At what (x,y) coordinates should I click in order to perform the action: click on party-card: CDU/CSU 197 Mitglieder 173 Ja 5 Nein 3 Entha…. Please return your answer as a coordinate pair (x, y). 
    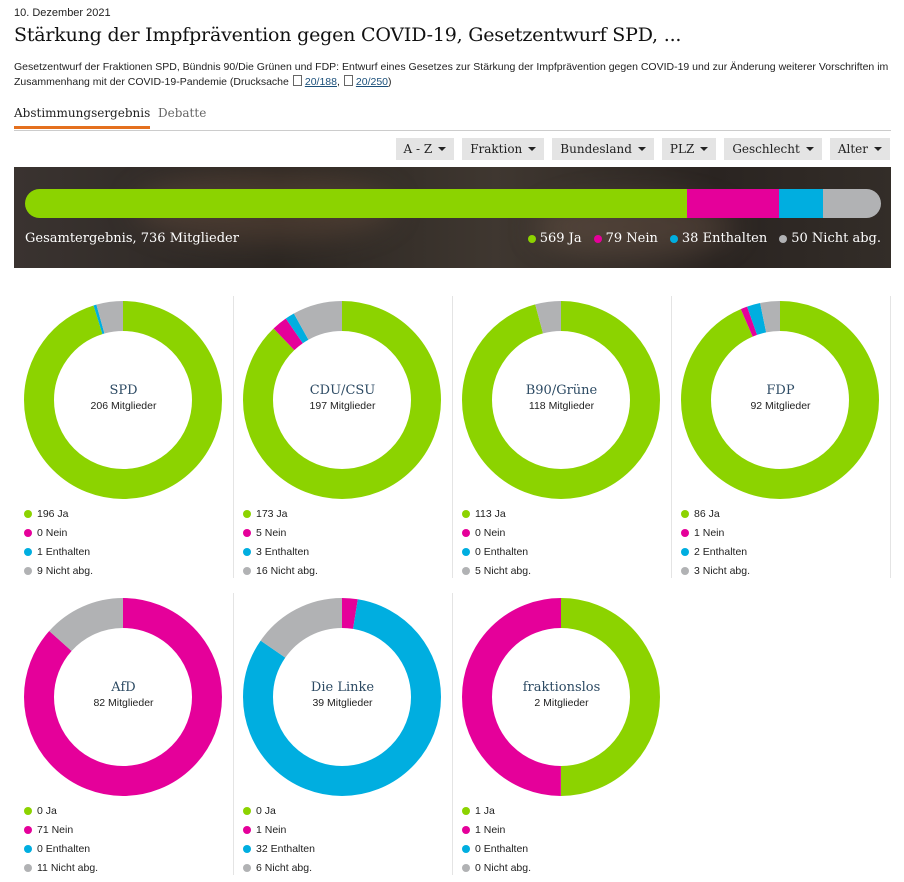
    Looking at the image, I should click on (343, 437).